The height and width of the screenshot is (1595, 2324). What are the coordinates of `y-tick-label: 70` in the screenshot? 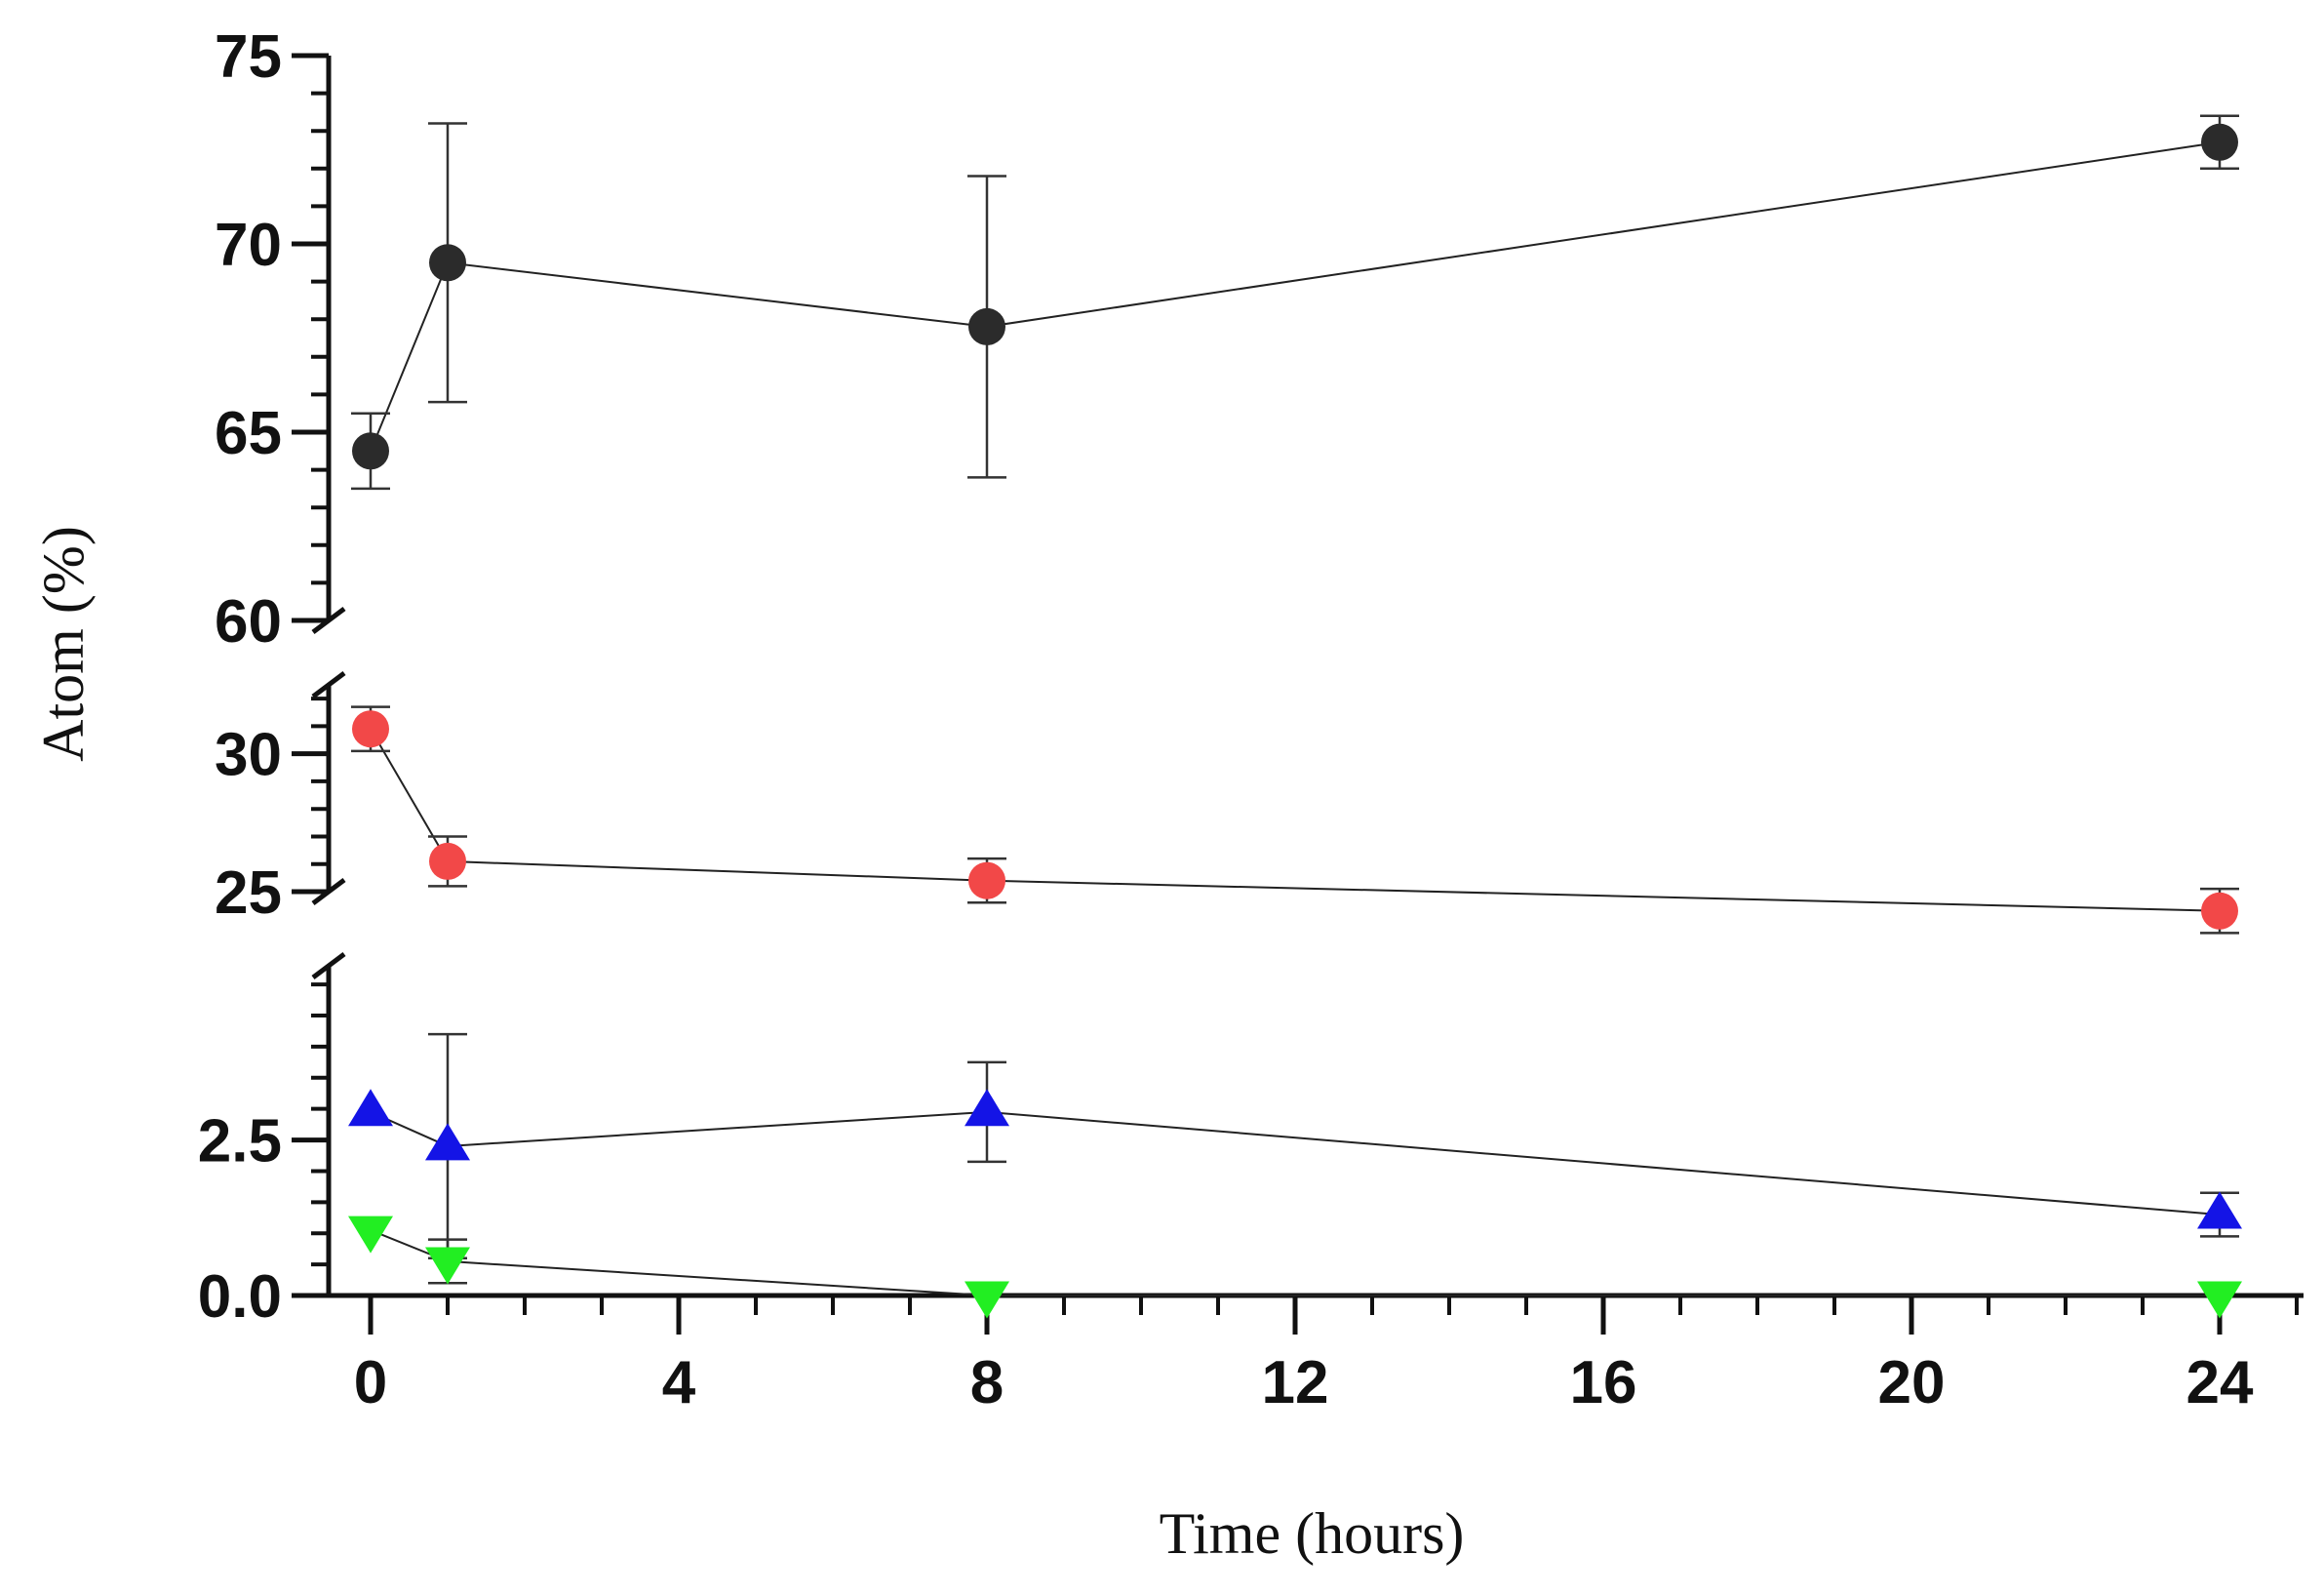 It's located at (248, 245).